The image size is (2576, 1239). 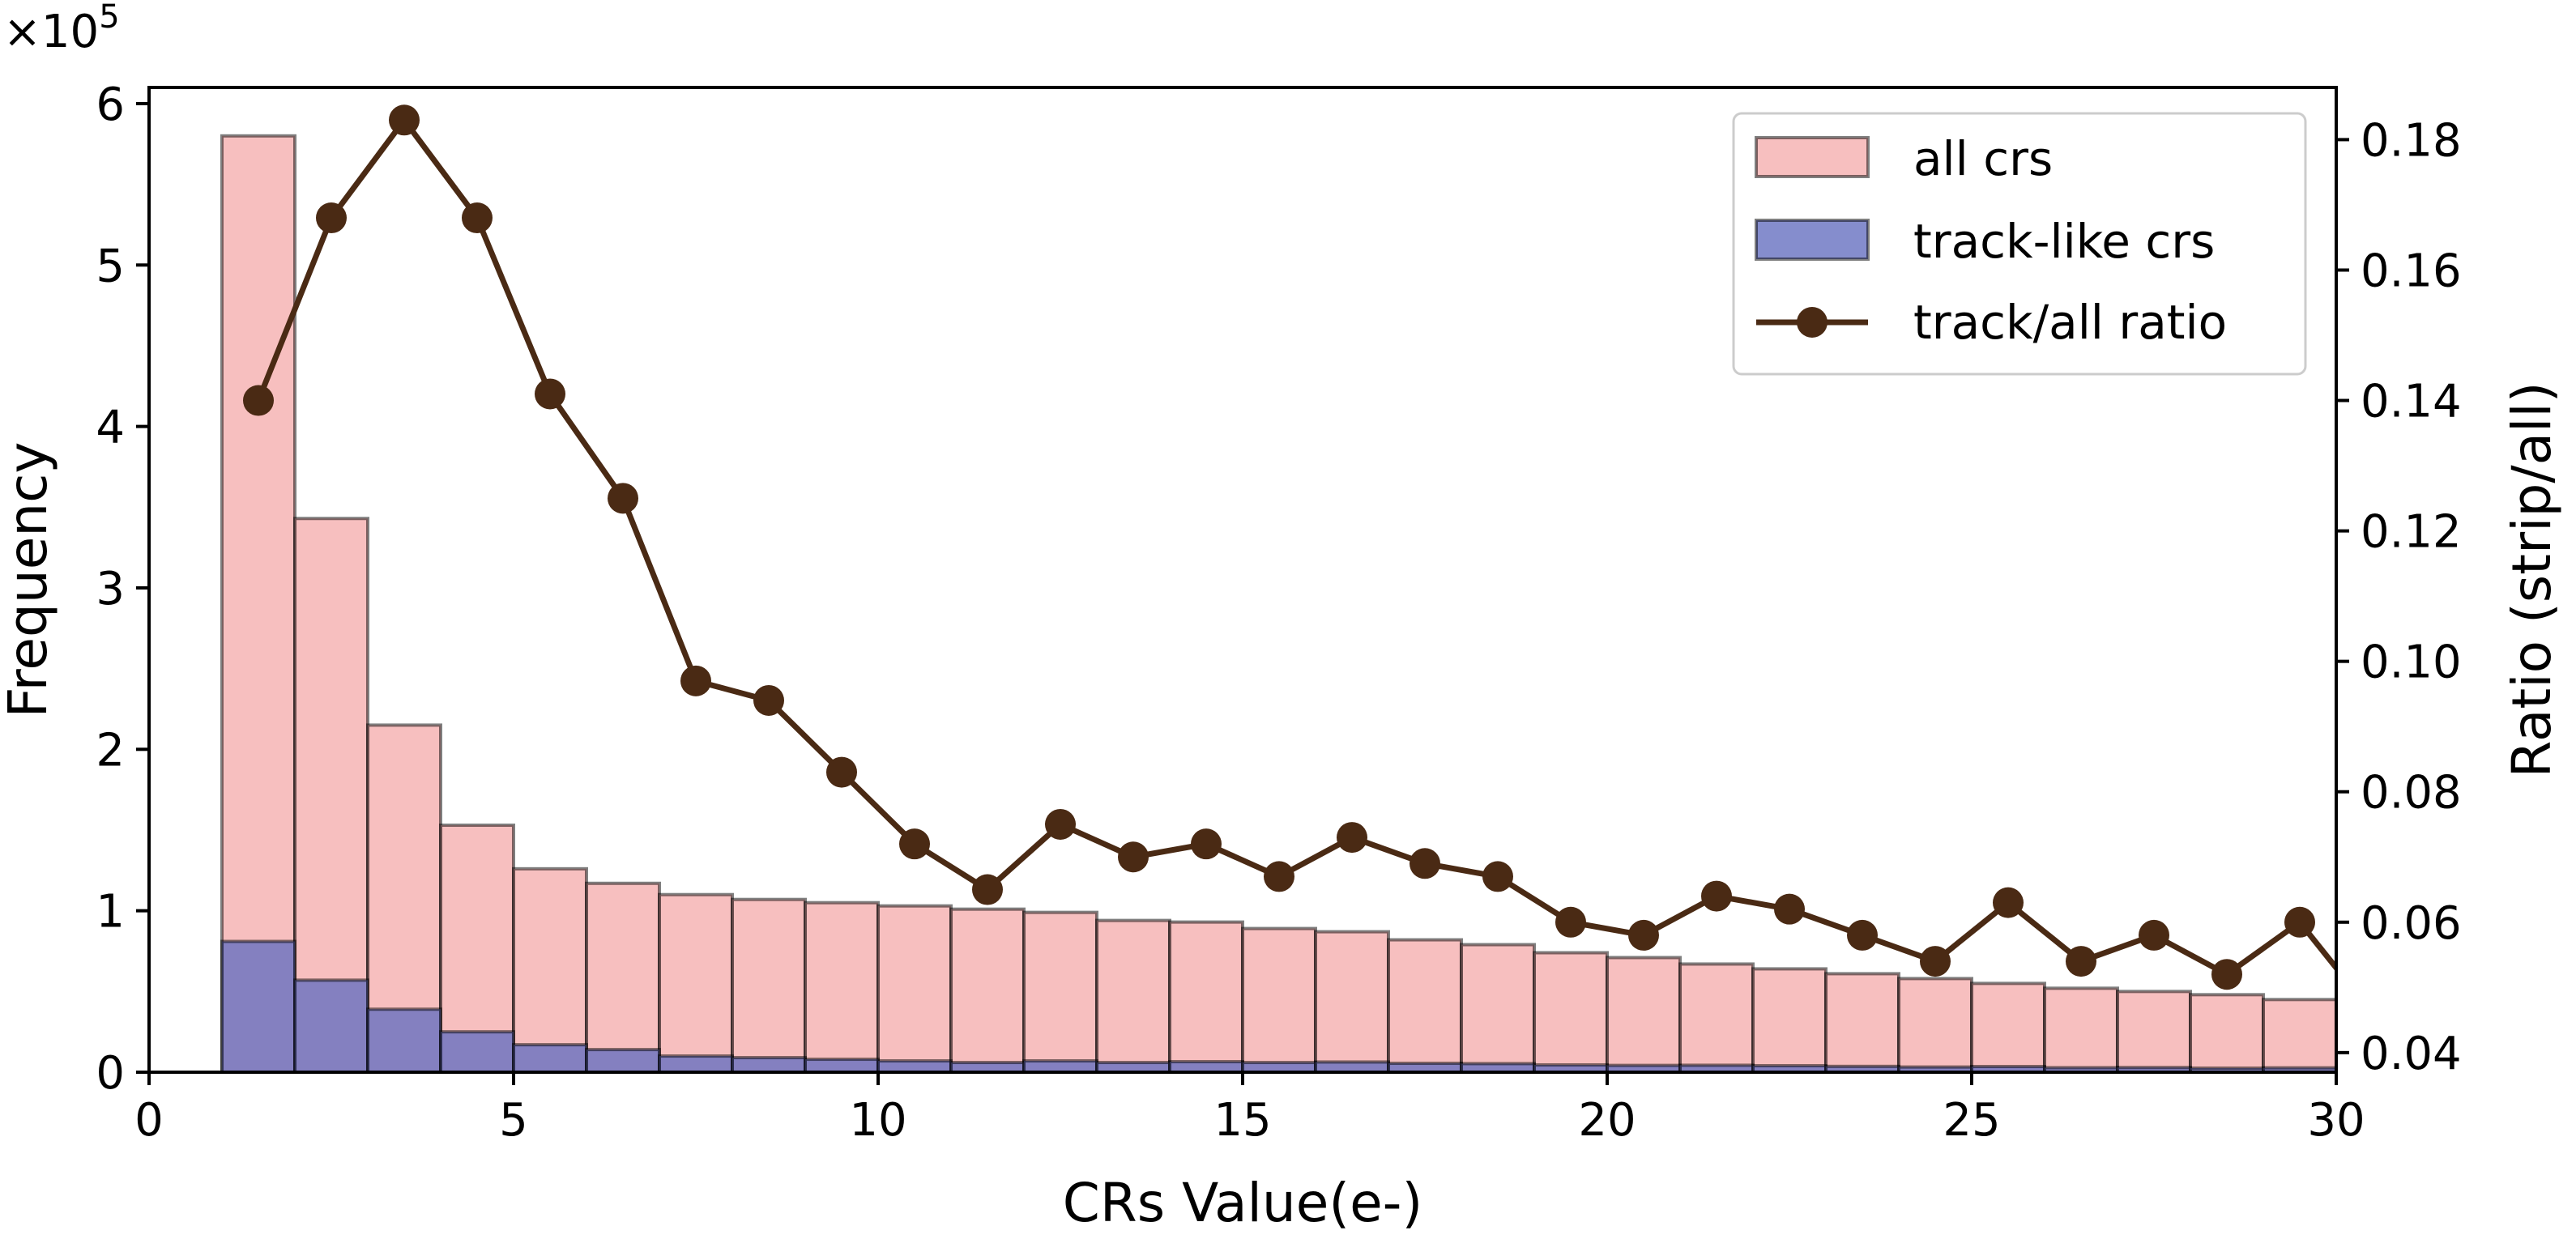 What do you see at coordinates (1812, 240) in the screenshot?
I see `legend-swatch-track-like-crs` at bounding box center [1812, 240].